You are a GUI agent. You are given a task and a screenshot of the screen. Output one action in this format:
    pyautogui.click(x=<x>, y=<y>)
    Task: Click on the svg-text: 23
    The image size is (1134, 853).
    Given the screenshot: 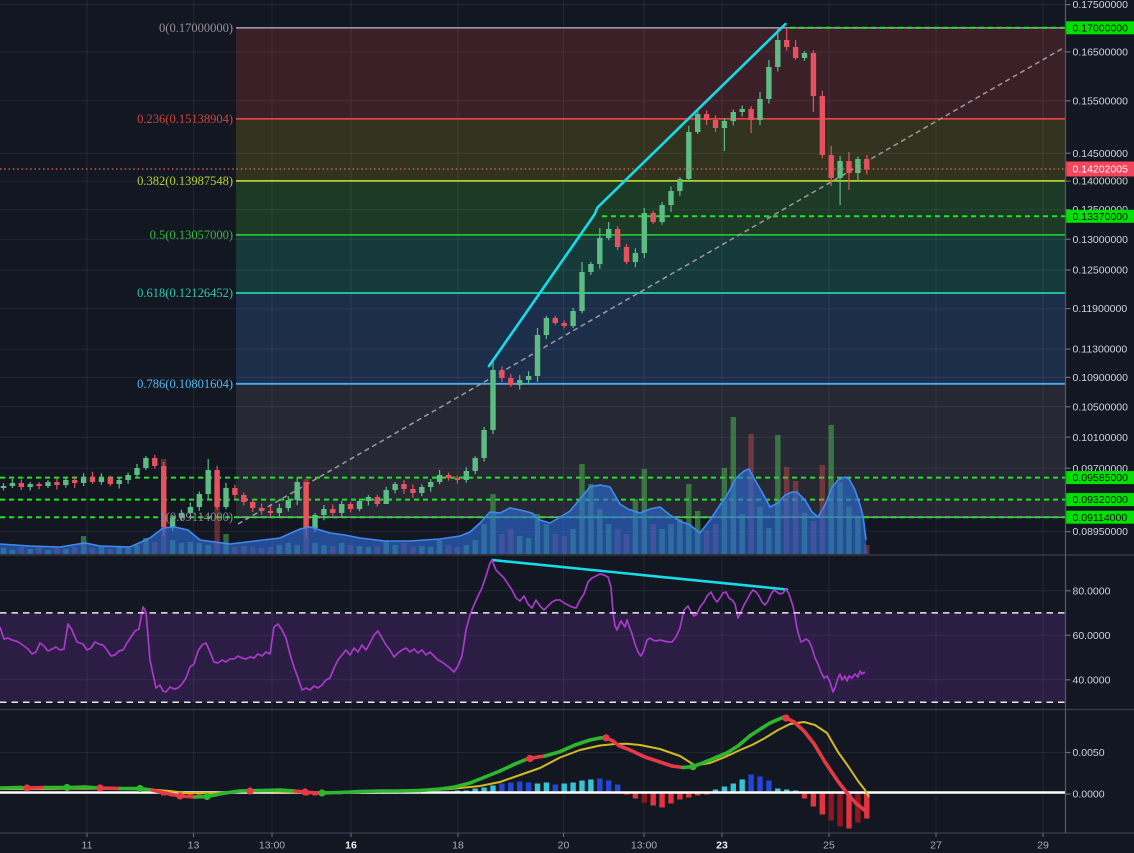 What is the action you would take?
    pyautogui.click(x=722, y=846)
    